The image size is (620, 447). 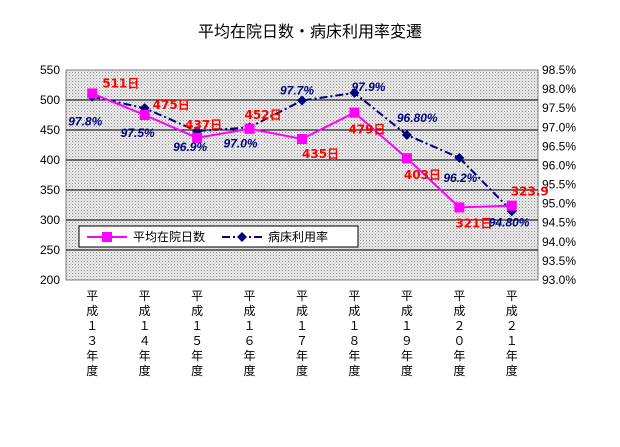 What do you see at coordinates (50, 160) in the screenshot?
I see `y-left-tick-label: 400` at bounding box center [50, 160].